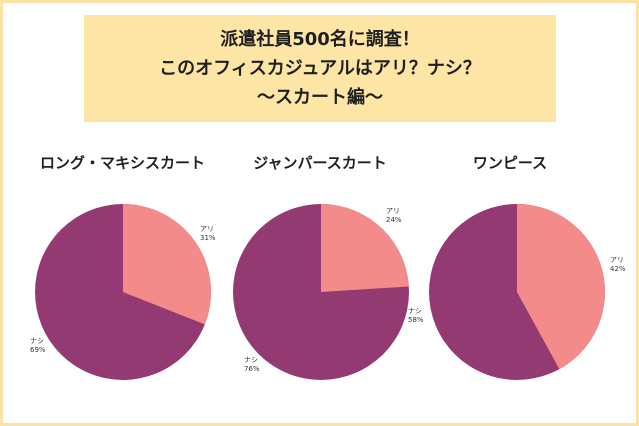 The width and height of the screenshot is (639, 426). What do you see at coordinates (618, 264) in the screenshot?
I see `pie-2-label-0: アリ 42%` at bounding box center [618, 264].